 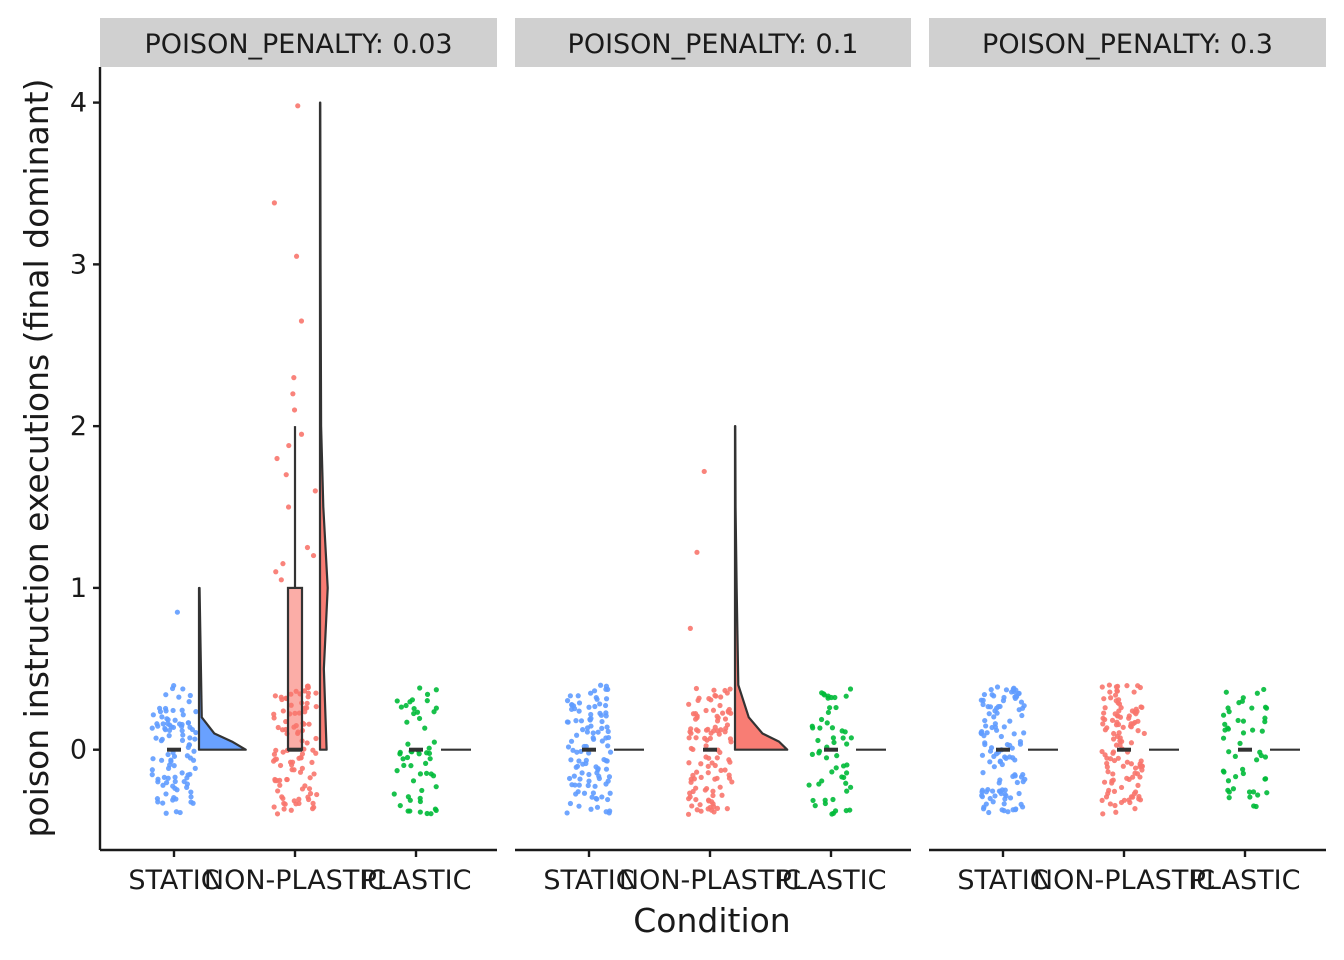 I want to click on density-violin, so click(x=222, y=668).